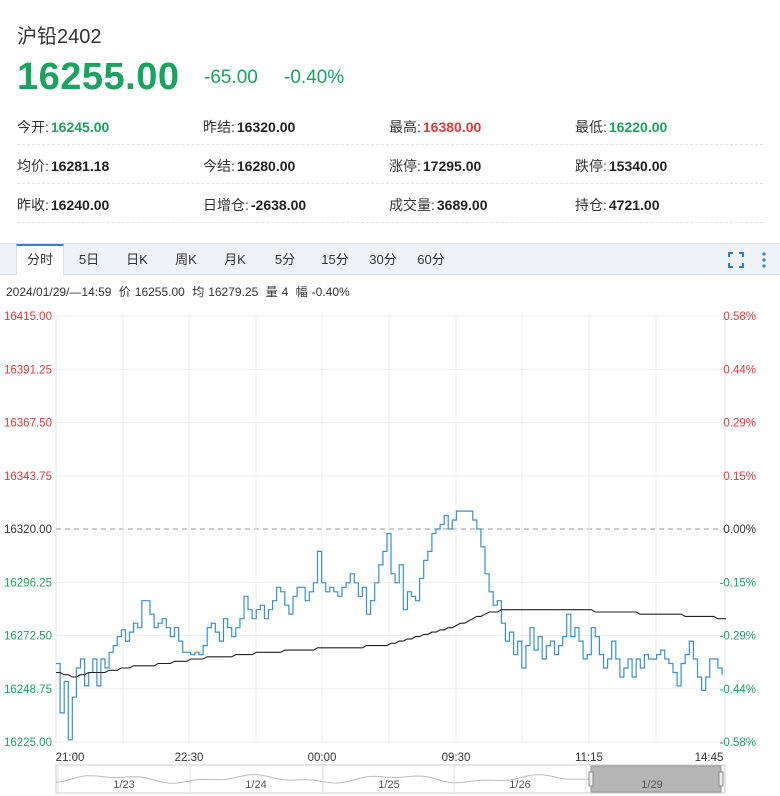 This screenshot has height=796, width=780. Describe the element at coordinates (412, 205) in the screenshot. I see `stat-label: 成交量:` at that location.